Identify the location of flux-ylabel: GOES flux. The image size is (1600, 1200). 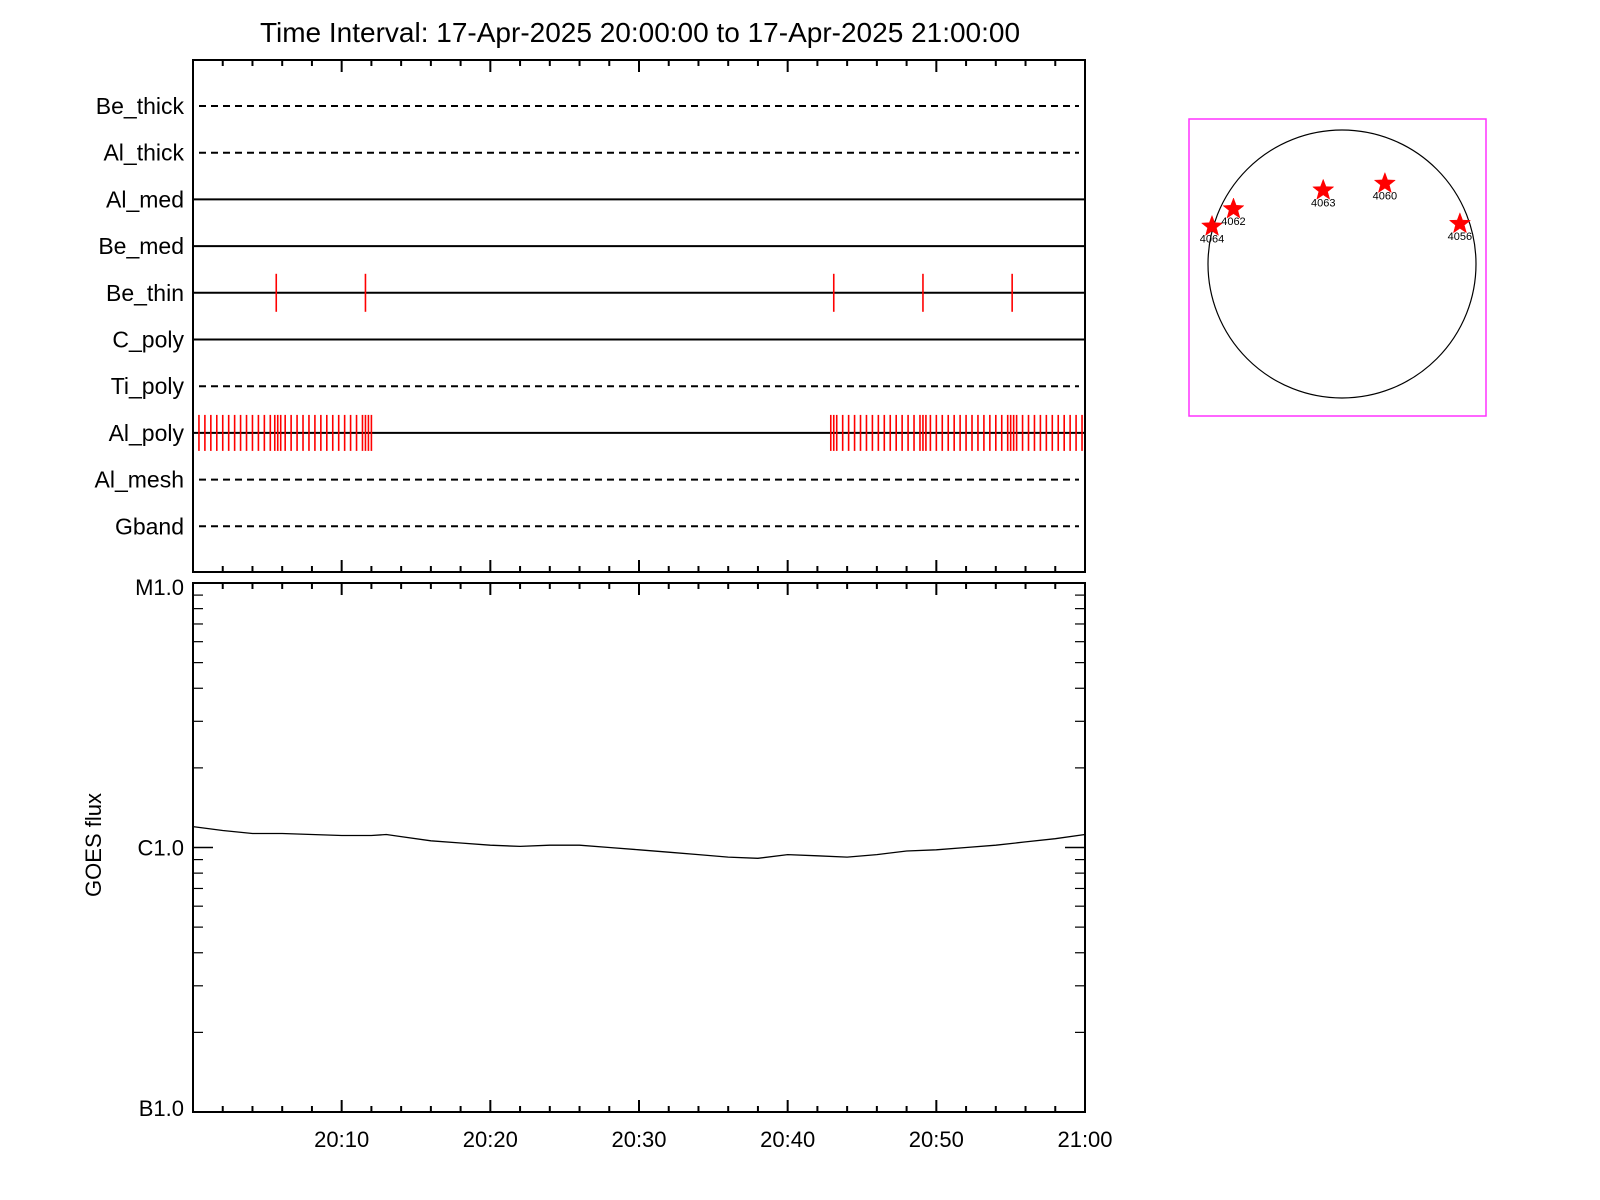
(93, 845).